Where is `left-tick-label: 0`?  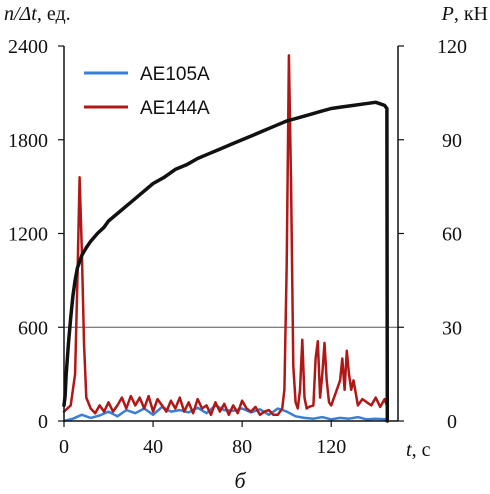
left-tick-label: 0 is located at coordinates (43, 422).